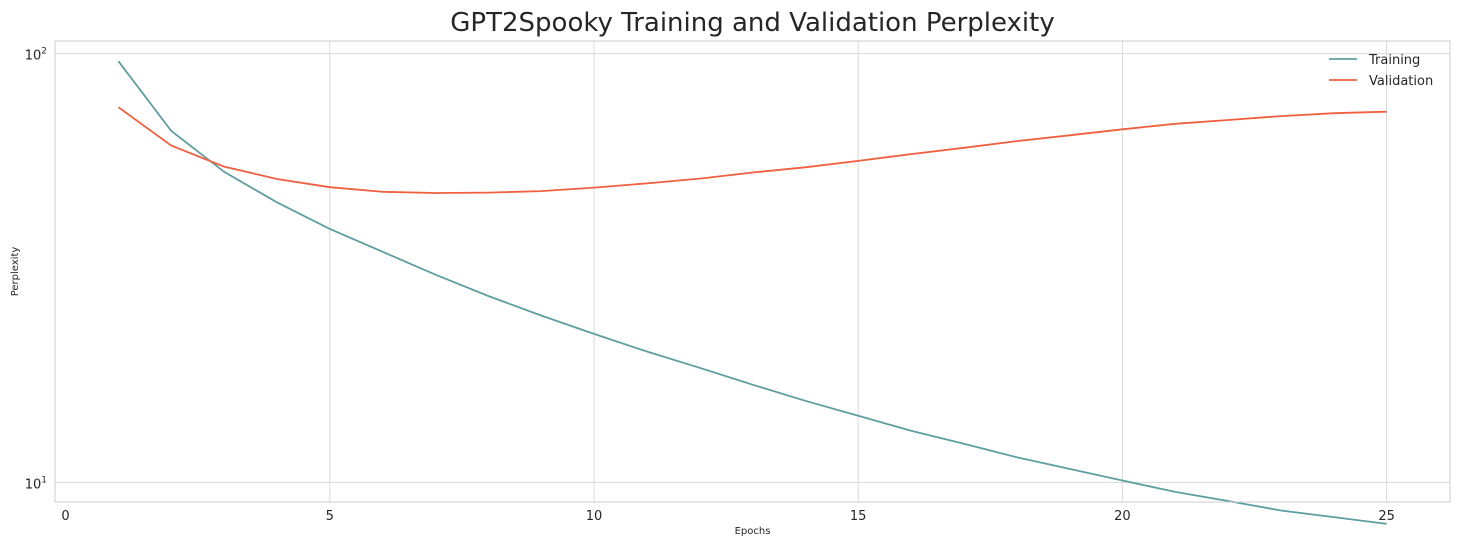 The width and height of the screenshot is (1460, 546). What do you see at coordinates (36, 483) in the screenshot?
I see `y-tick-label: 10¹` at bounding box center [36, 483].